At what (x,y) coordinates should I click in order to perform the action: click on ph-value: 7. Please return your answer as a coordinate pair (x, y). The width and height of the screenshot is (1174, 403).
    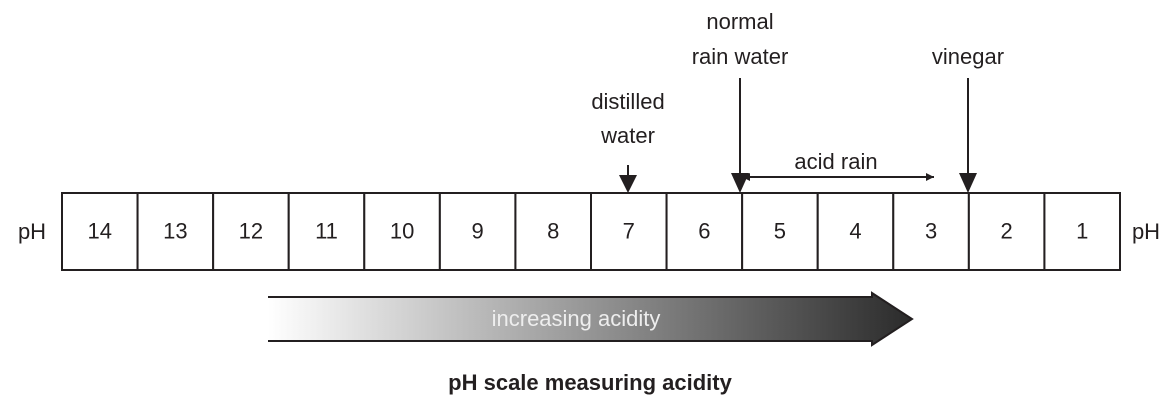
    Looking at the image, I should click on (629, 230).